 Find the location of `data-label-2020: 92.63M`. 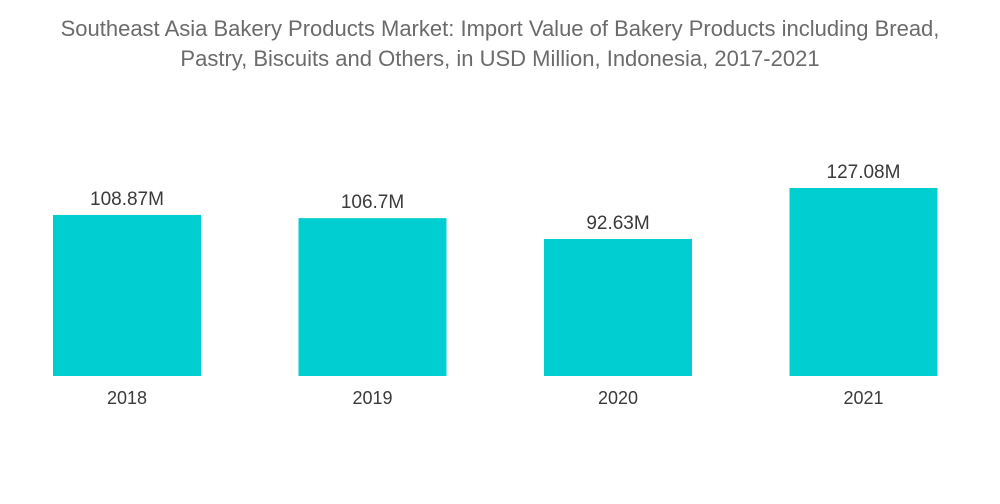

data-label-2020: 92.63M is located at coordinates (617, 223).